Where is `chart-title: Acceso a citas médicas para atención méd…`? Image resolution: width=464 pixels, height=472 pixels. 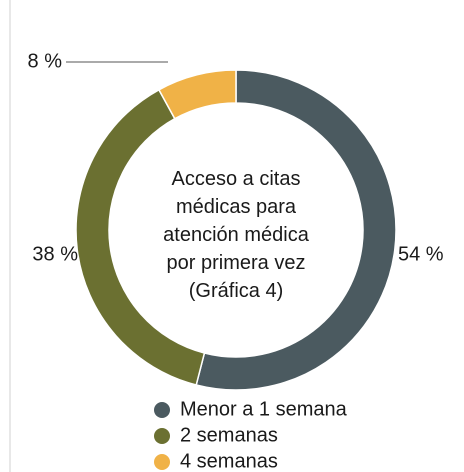
chart-title: Acceso a citas médicas para atención méd… is located at coordinates (236, 235).